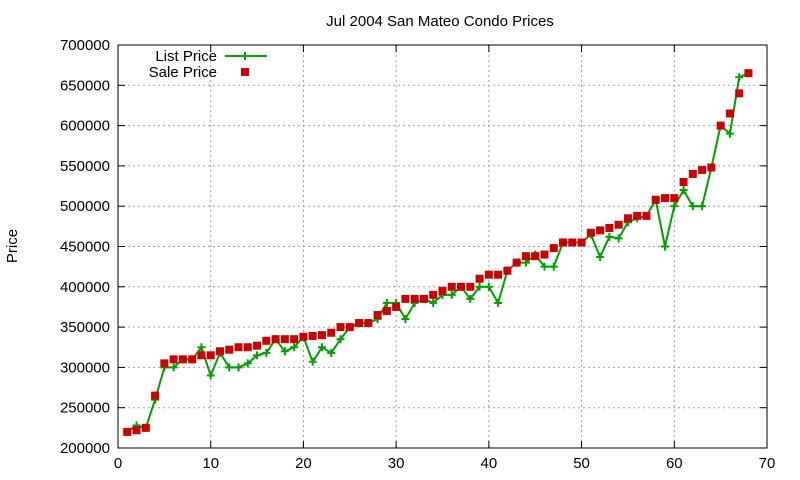 This screenshot has width=800, height=480. Describe the element at coordinates (245, 56) in the screenshot. I see `legend-plus-marker` at that location.